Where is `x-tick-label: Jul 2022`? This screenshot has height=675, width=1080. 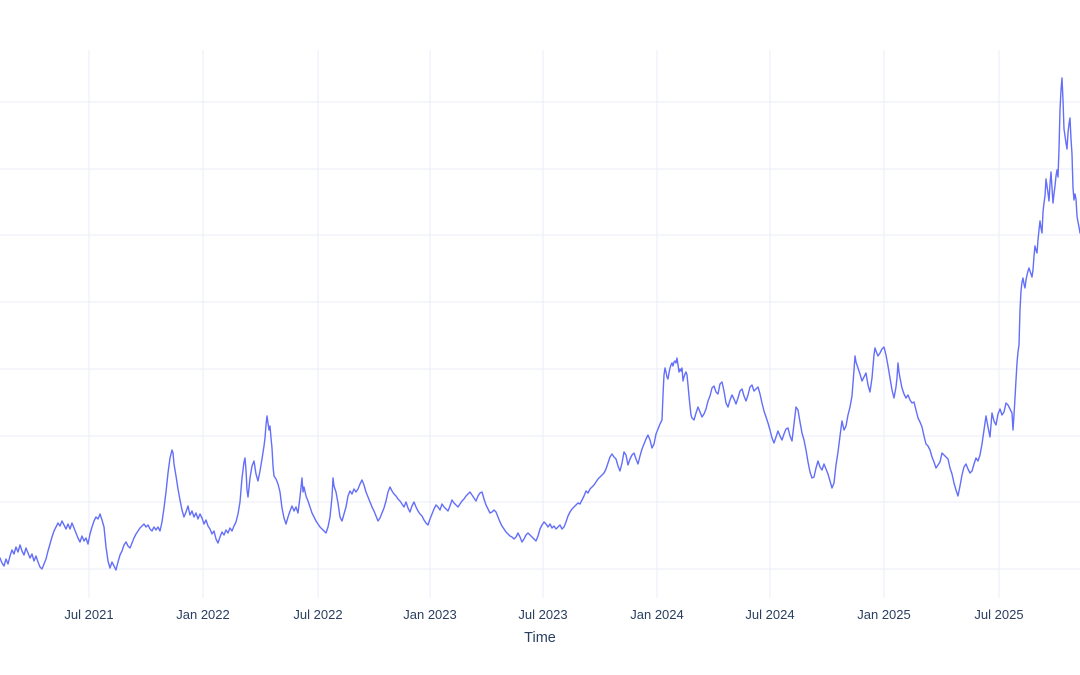
x-tick-label: Jul 2022 is located at coordinates (317, 614).